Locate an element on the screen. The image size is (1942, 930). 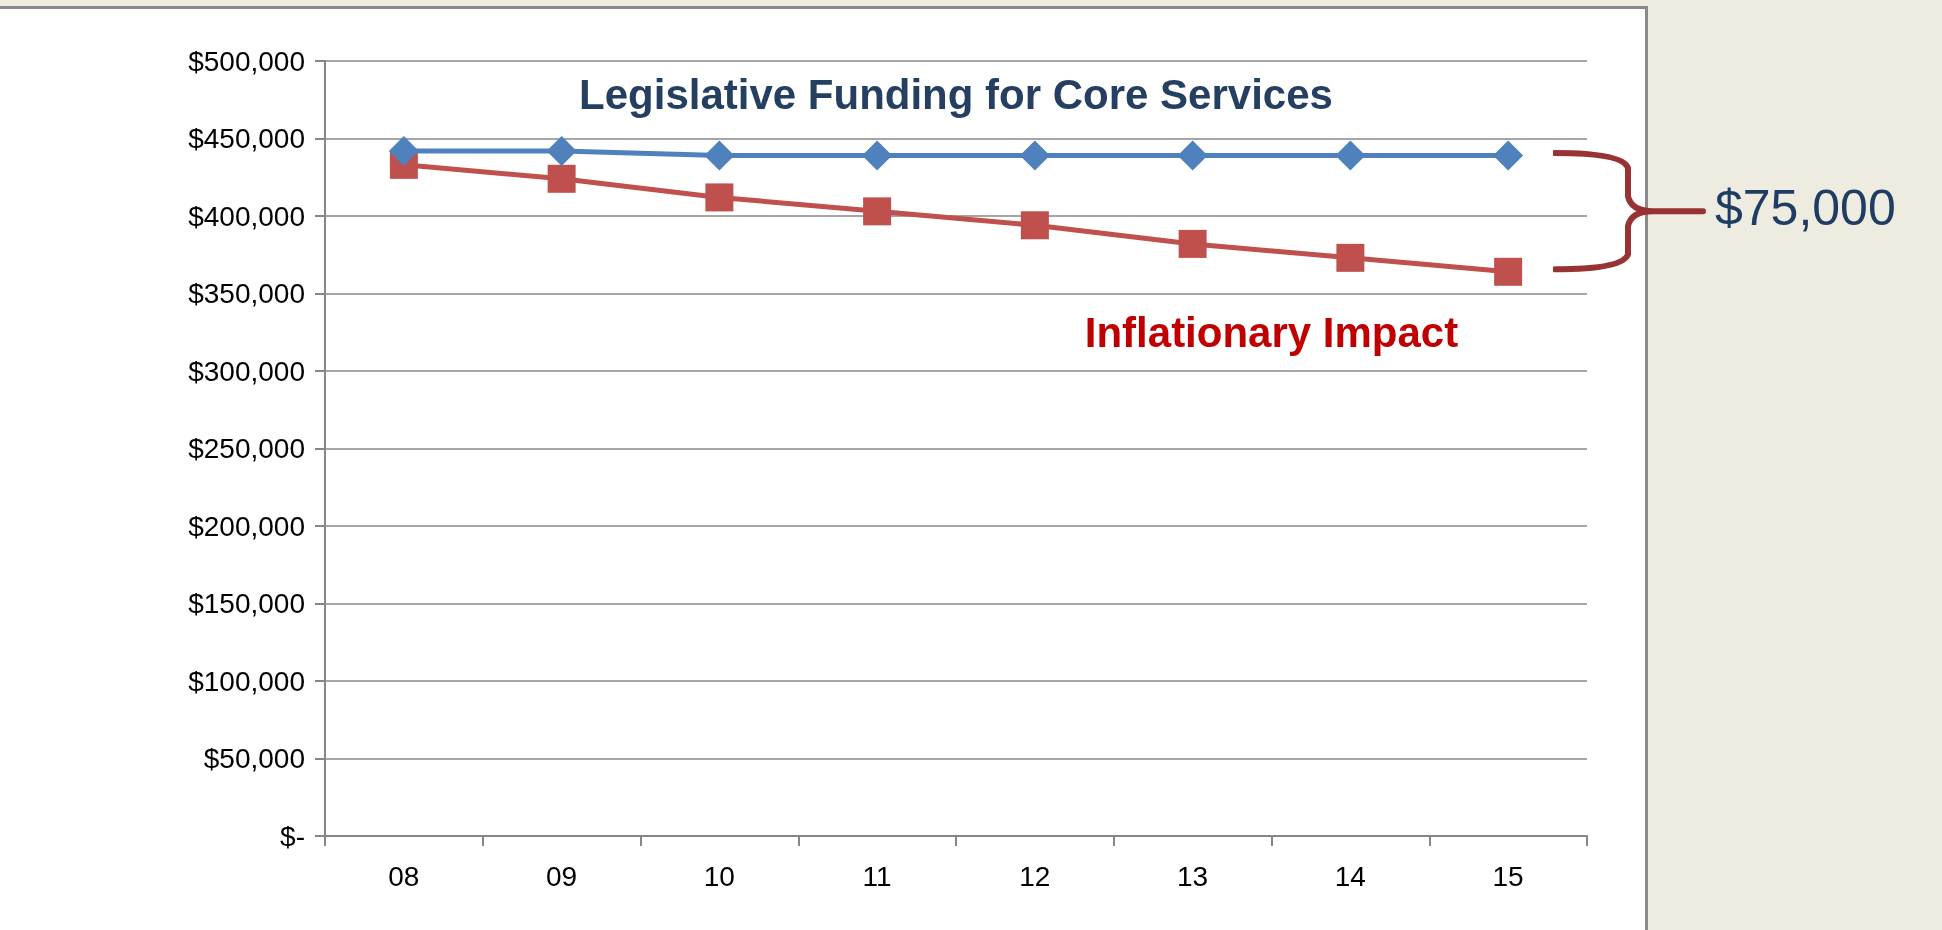
x-tick-label: 15 is located at coordinates (1508, 876).